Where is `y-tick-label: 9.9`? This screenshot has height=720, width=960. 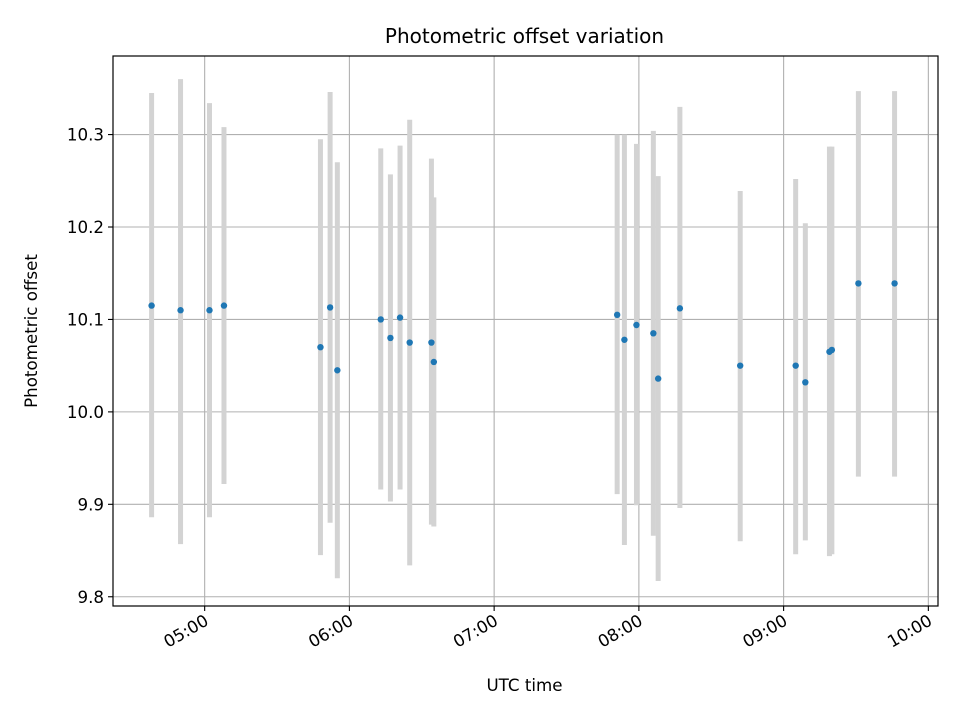 y-tick-label: 9.9 is located at coordinates (90, 504).